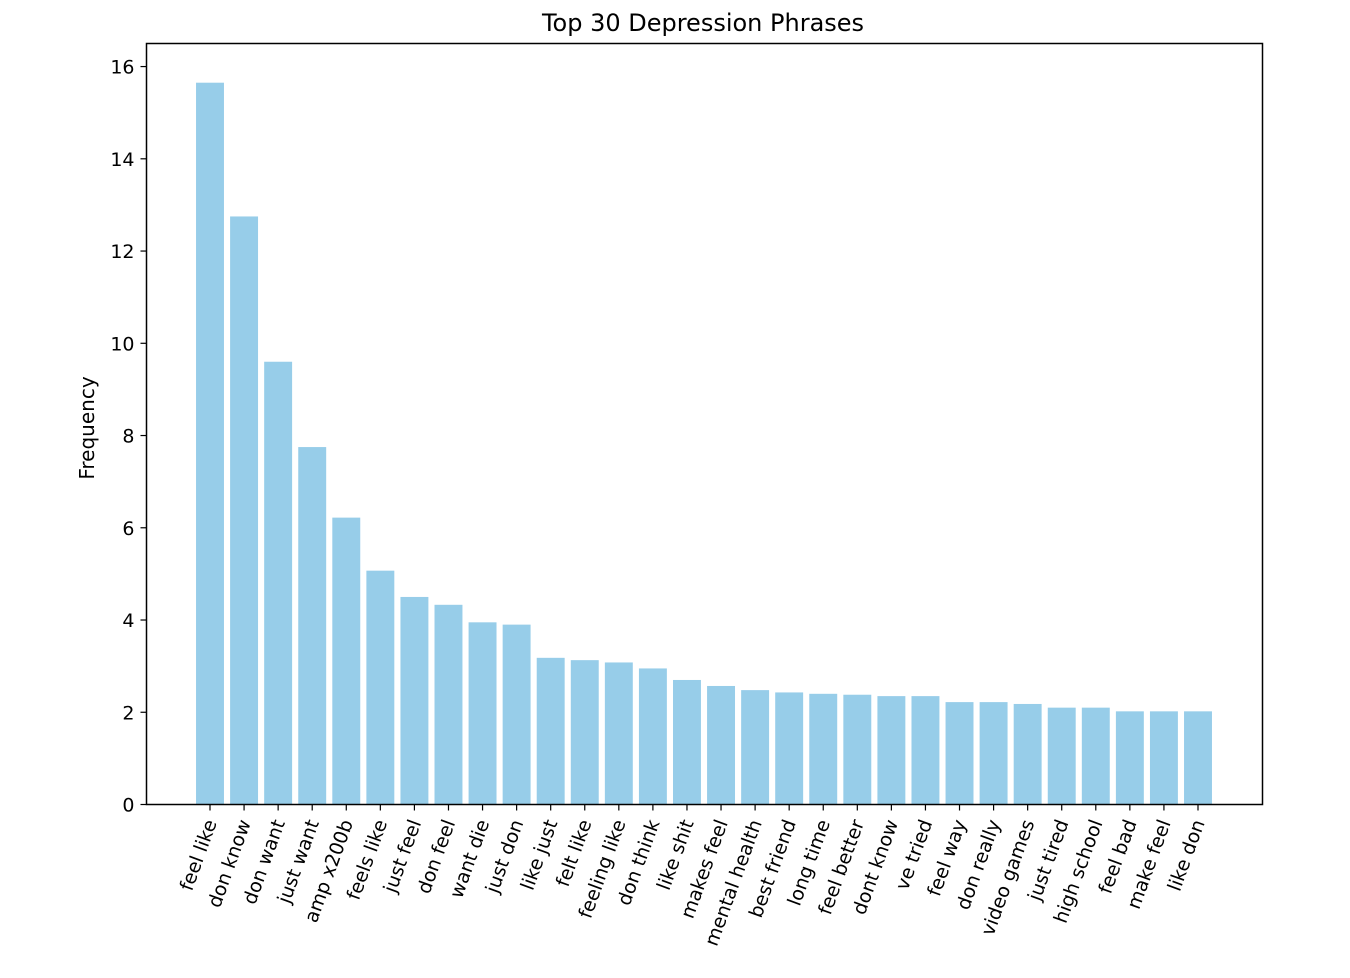  What do you see at coordinates (128, 806) in the screenshot?
I see `y-tick-label: 0` at bounding box center [128, 806].